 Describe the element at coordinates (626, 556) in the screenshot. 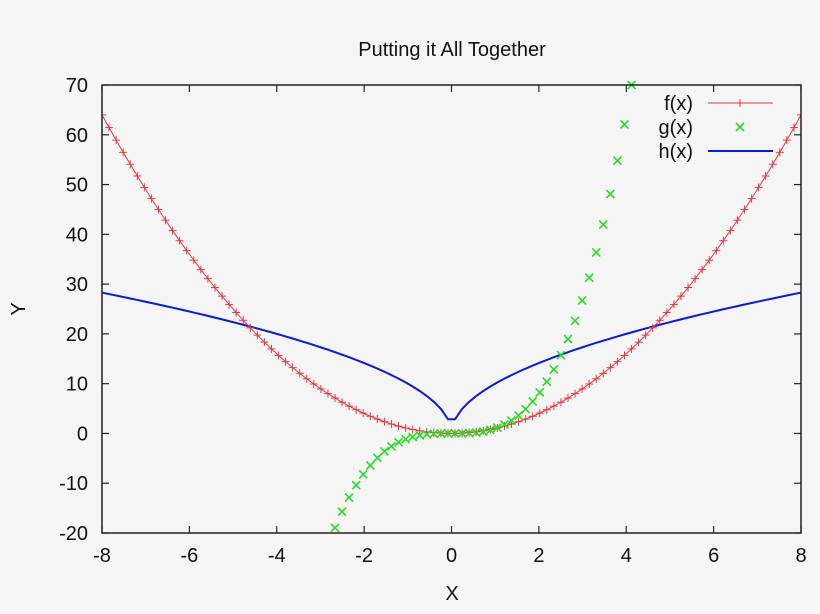

I see `x-tick-label: 4` at that location.